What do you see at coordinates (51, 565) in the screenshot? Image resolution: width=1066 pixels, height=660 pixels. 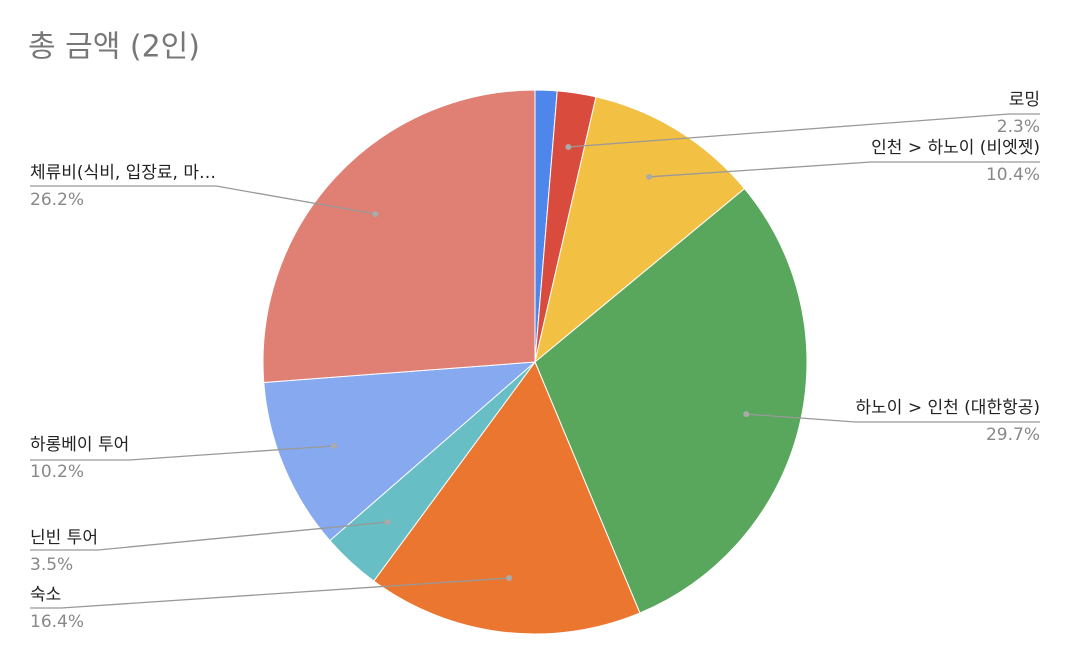 I see `slice-value-label: 3.5%` at bounding box center [51, 565].